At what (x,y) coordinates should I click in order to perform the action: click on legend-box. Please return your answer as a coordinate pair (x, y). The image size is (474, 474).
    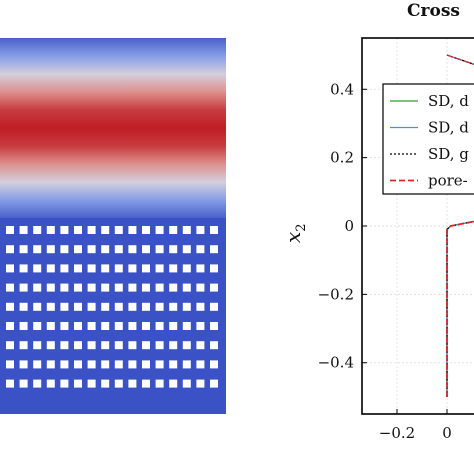
    Looking at the image, I should click on (428, 139).